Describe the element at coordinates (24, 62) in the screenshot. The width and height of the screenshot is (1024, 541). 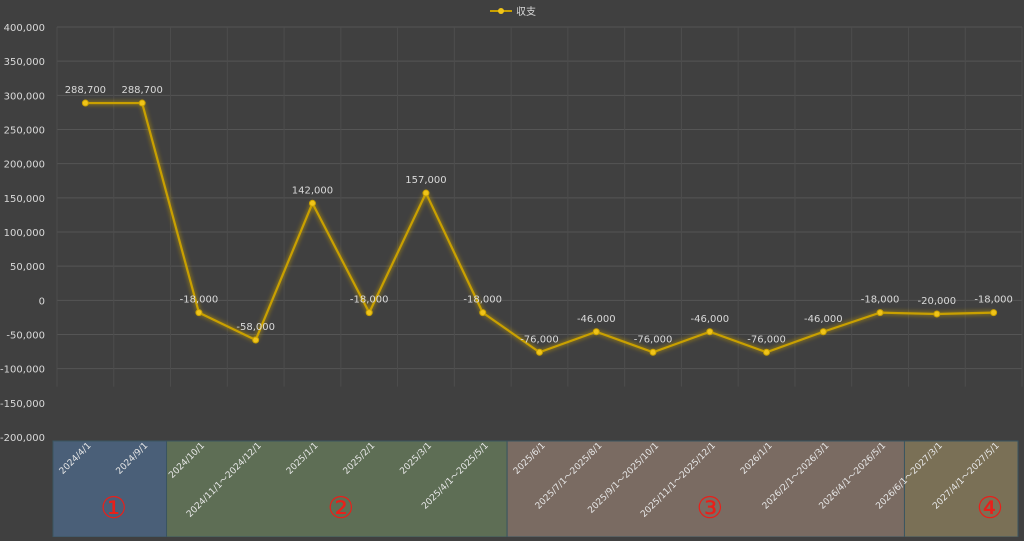
I see `y-tick-label: 350,000` at that location.